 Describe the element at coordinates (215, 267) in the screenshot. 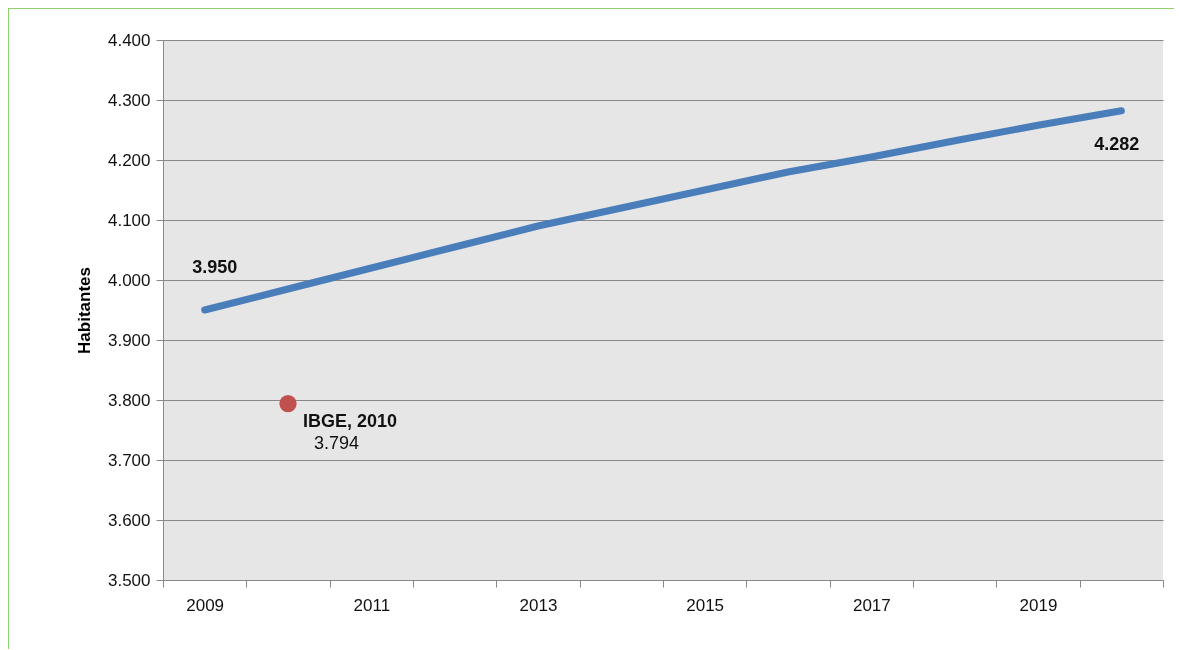

I see `data-label: 3.950` at that location.